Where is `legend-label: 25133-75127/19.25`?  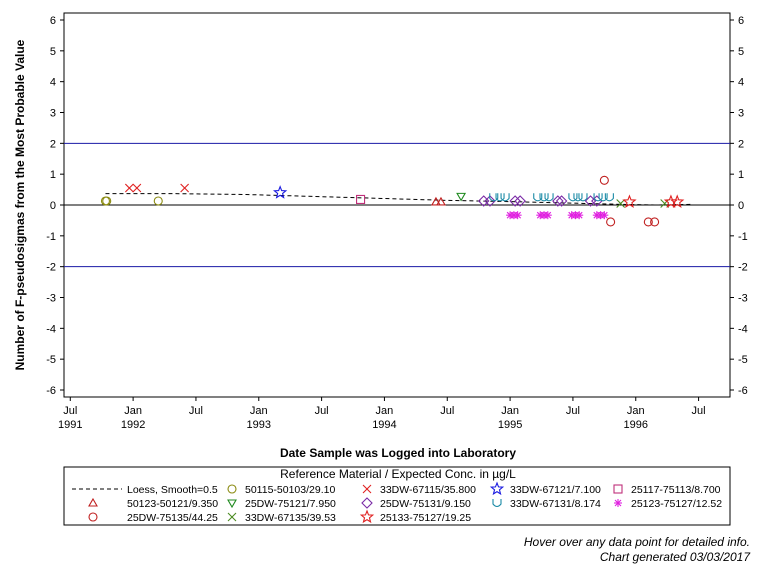
legend-label: 25133-75127/19.25 is located at coordinates (425, 518).